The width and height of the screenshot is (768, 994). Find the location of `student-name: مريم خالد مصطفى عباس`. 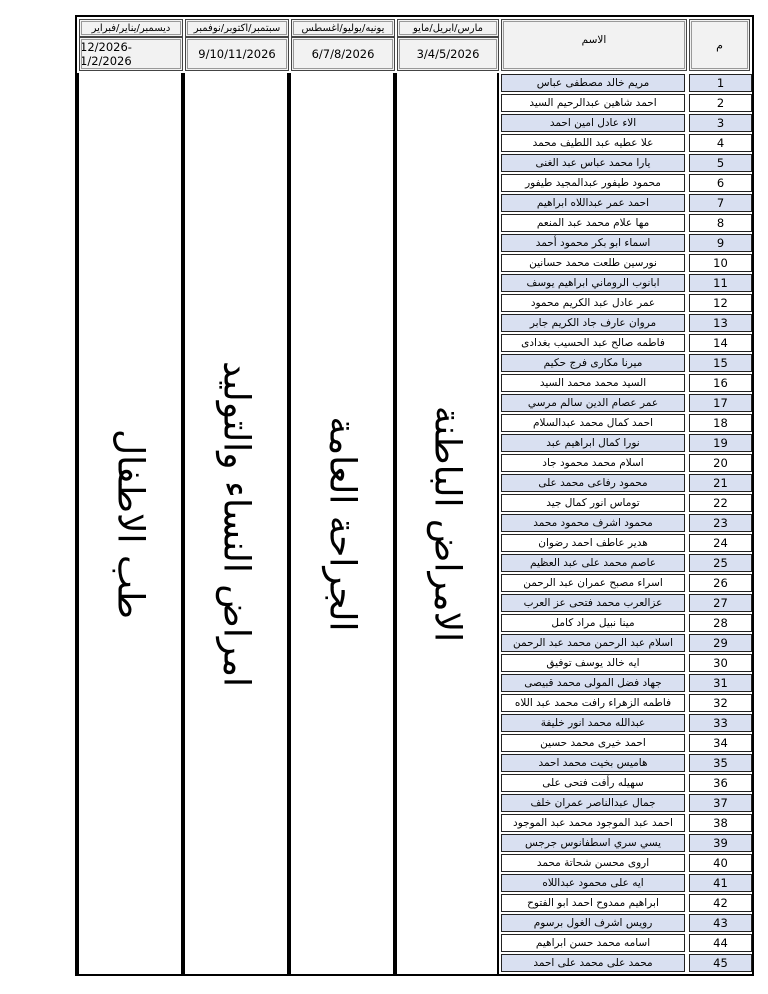

student-name: مريم خالد مصطفى عباس is located at coordinates (593, 83).